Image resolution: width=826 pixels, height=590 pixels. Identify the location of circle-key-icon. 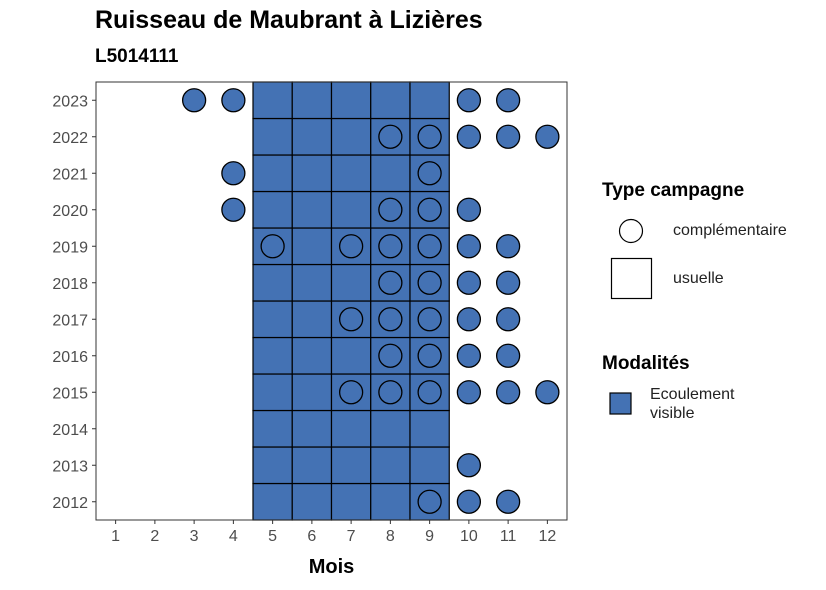
(631, 231).